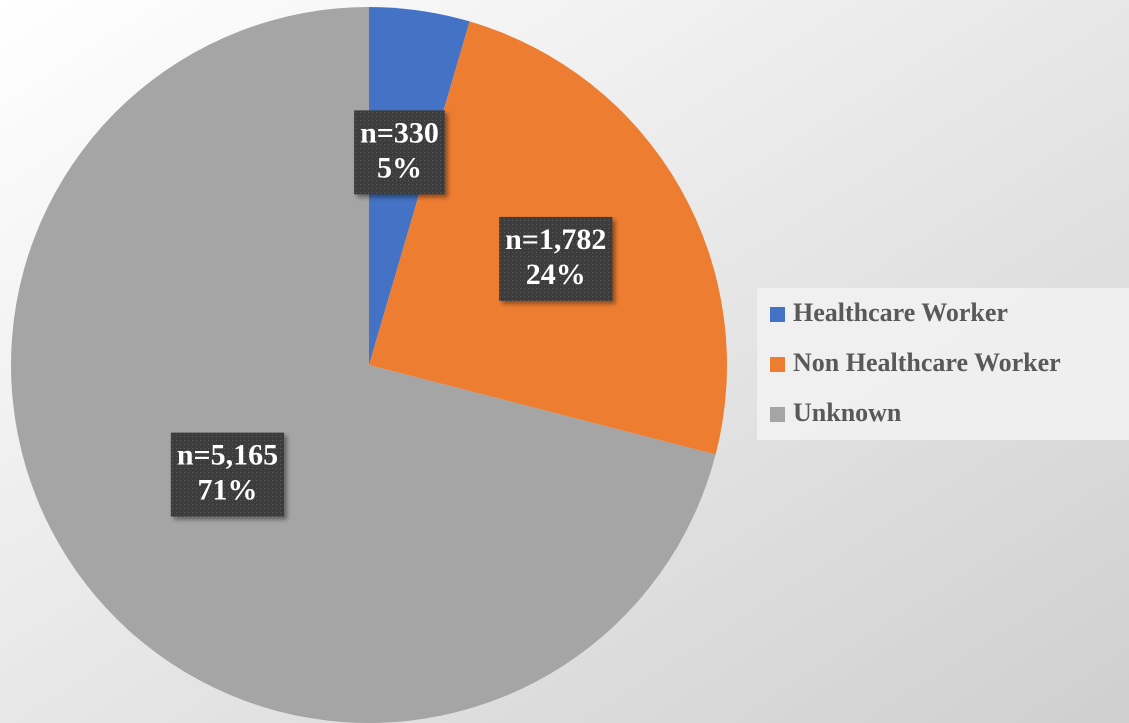  What do you see at coordinates (556, 274) in the screenshot?
I see `data-label-percent: 24%` at bounding box center [556, 274].